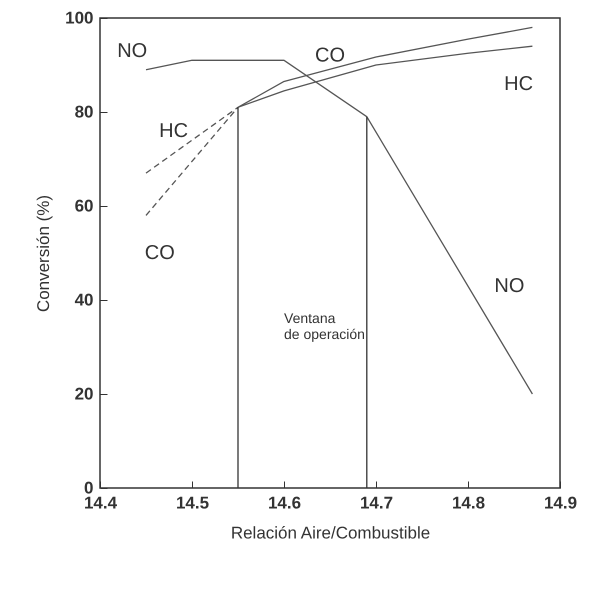  Describe the element at coordinates (330, 533) in the screenshot. I see `x-axis-title: Relación Aire/Combustible` at that location.